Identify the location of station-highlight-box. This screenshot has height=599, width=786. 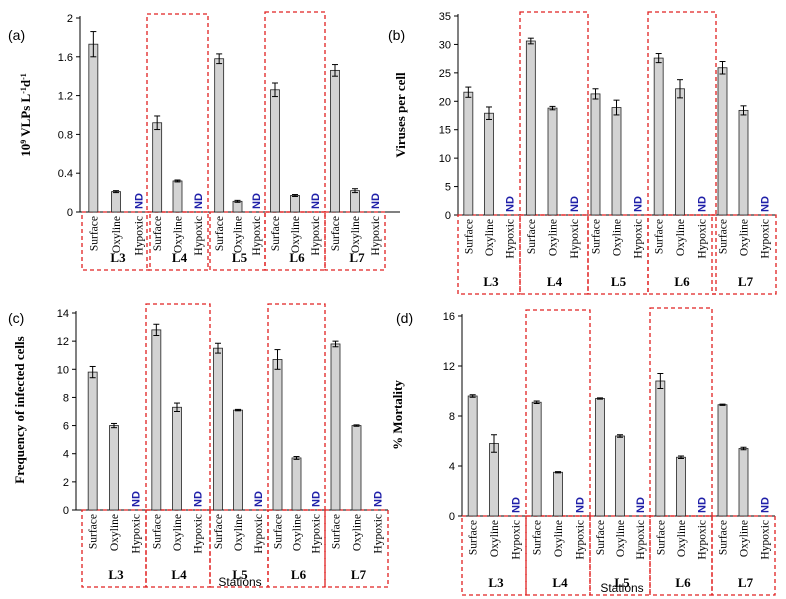
(296, 407).